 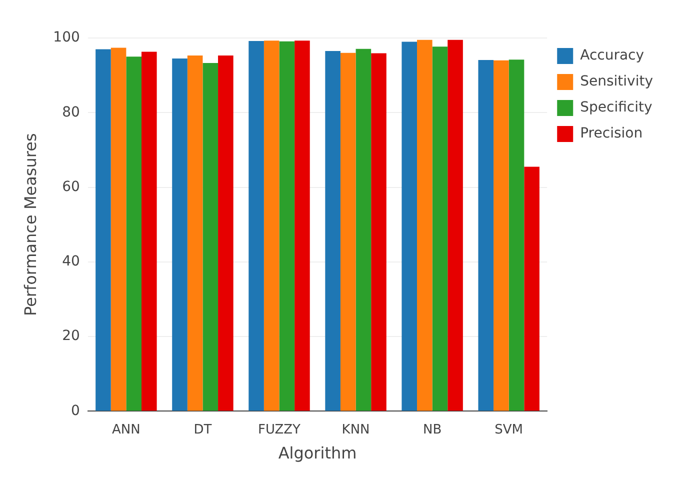 I want to click on y-tick-label: 60, so click(x=71, y=186).